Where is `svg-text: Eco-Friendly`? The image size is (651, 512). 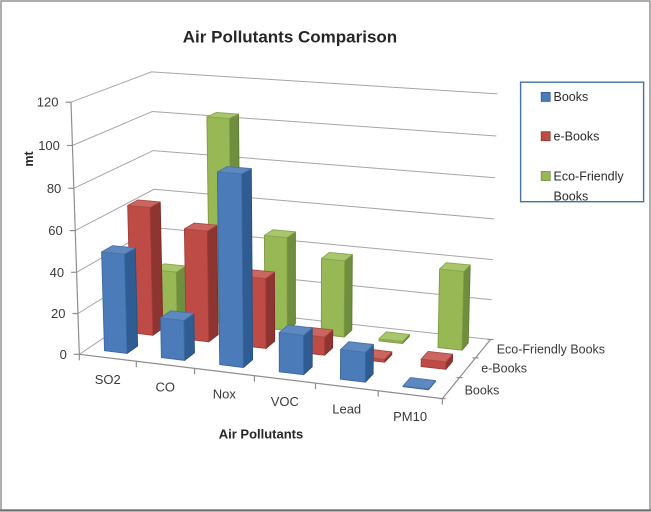
svg-text: Eco-Friendly is located at coordinates (589, 176).